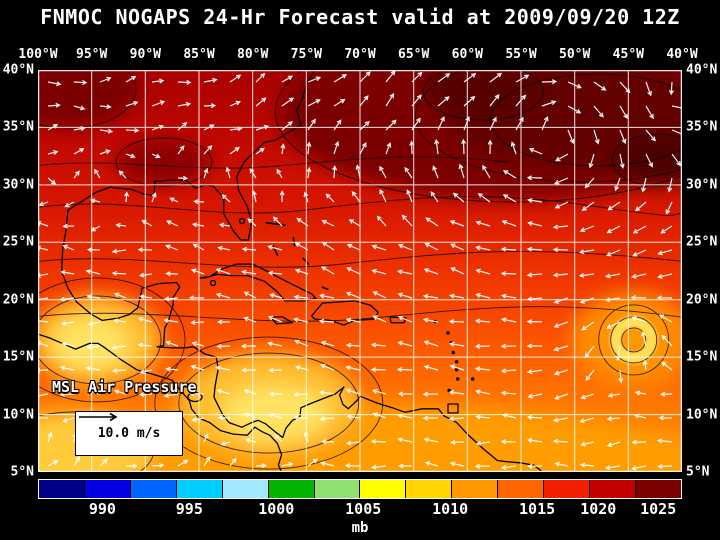 This screenshot has height=540, width=720. I want to click on colorbar, so click(360, 489).